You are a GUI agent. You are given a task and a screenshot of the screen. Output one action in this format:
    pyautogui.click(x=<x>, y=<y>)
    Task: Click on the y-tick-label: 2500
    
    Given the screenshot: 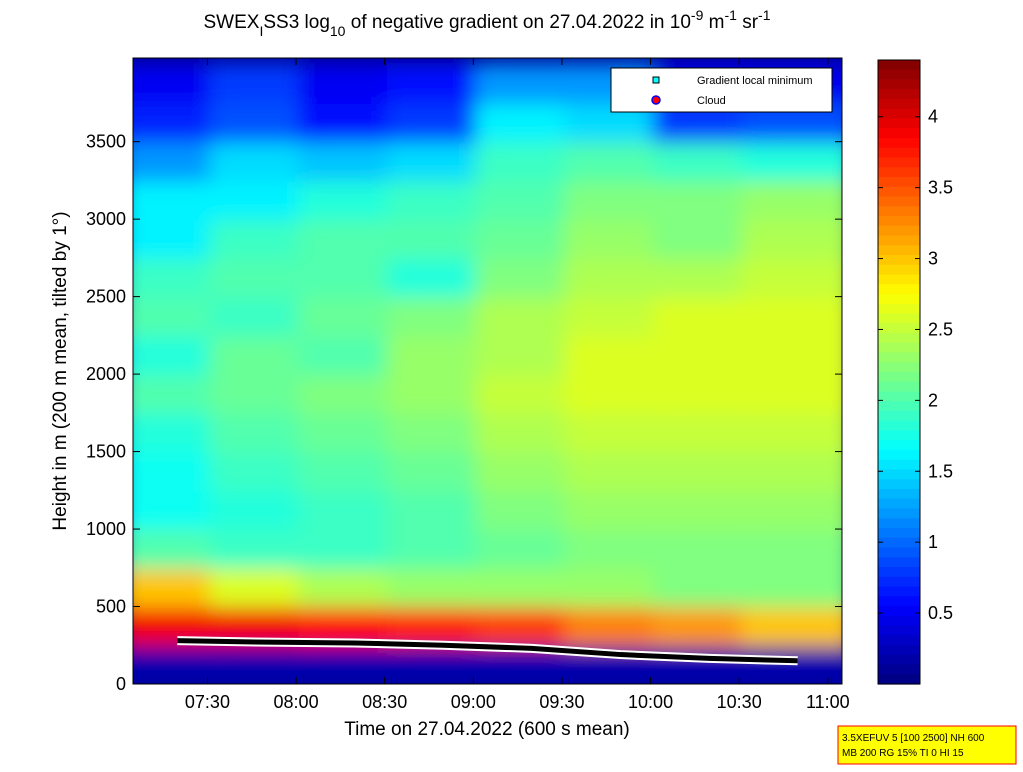 What is the action you would take?
    pyautogui.click(x=106, y=297)
    